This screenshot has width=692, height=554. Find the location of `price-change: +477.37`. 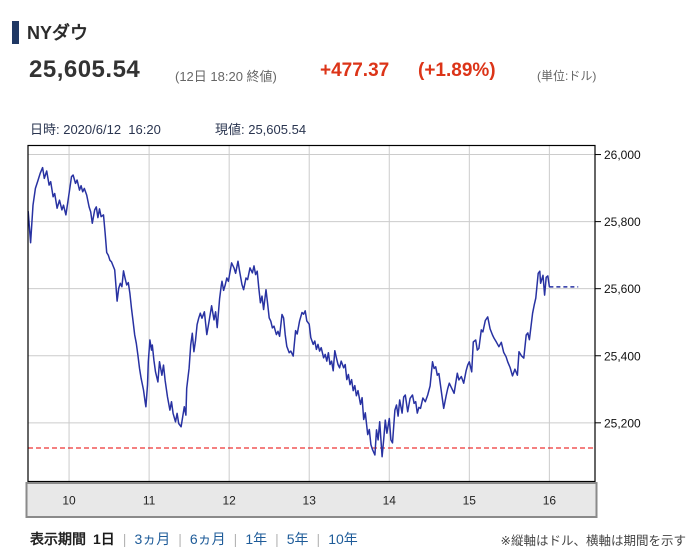

price-change: +477.37 is located at coordinates (355, 70).